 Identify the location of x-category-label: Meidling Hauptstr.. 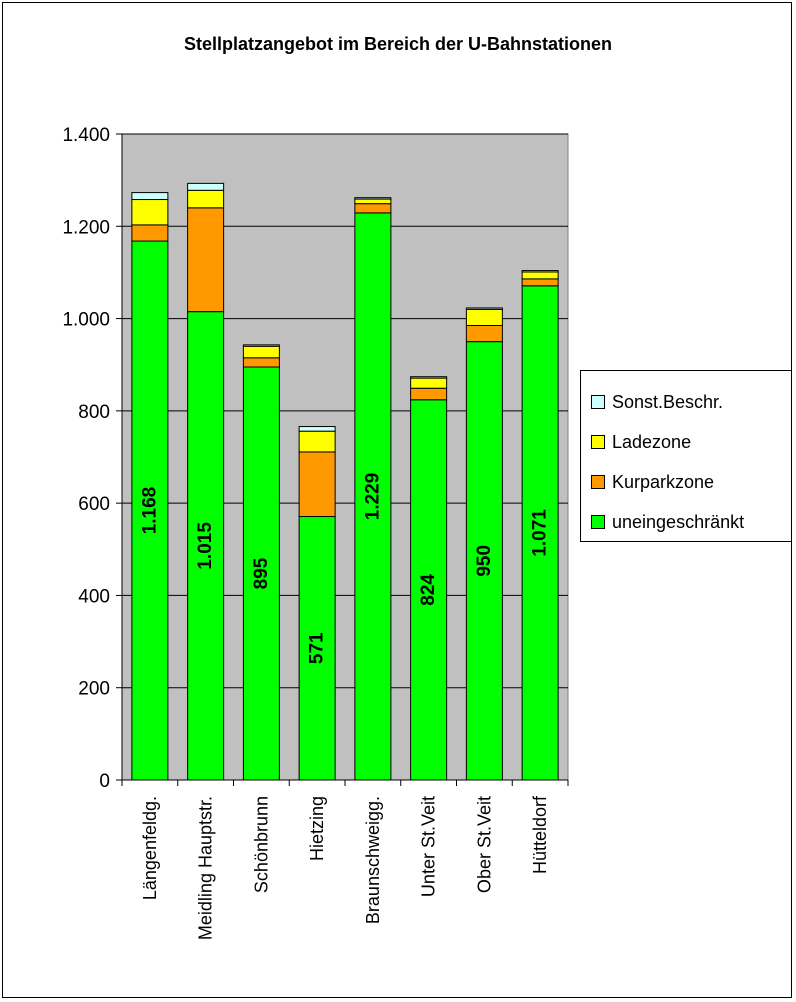
(206, 868).